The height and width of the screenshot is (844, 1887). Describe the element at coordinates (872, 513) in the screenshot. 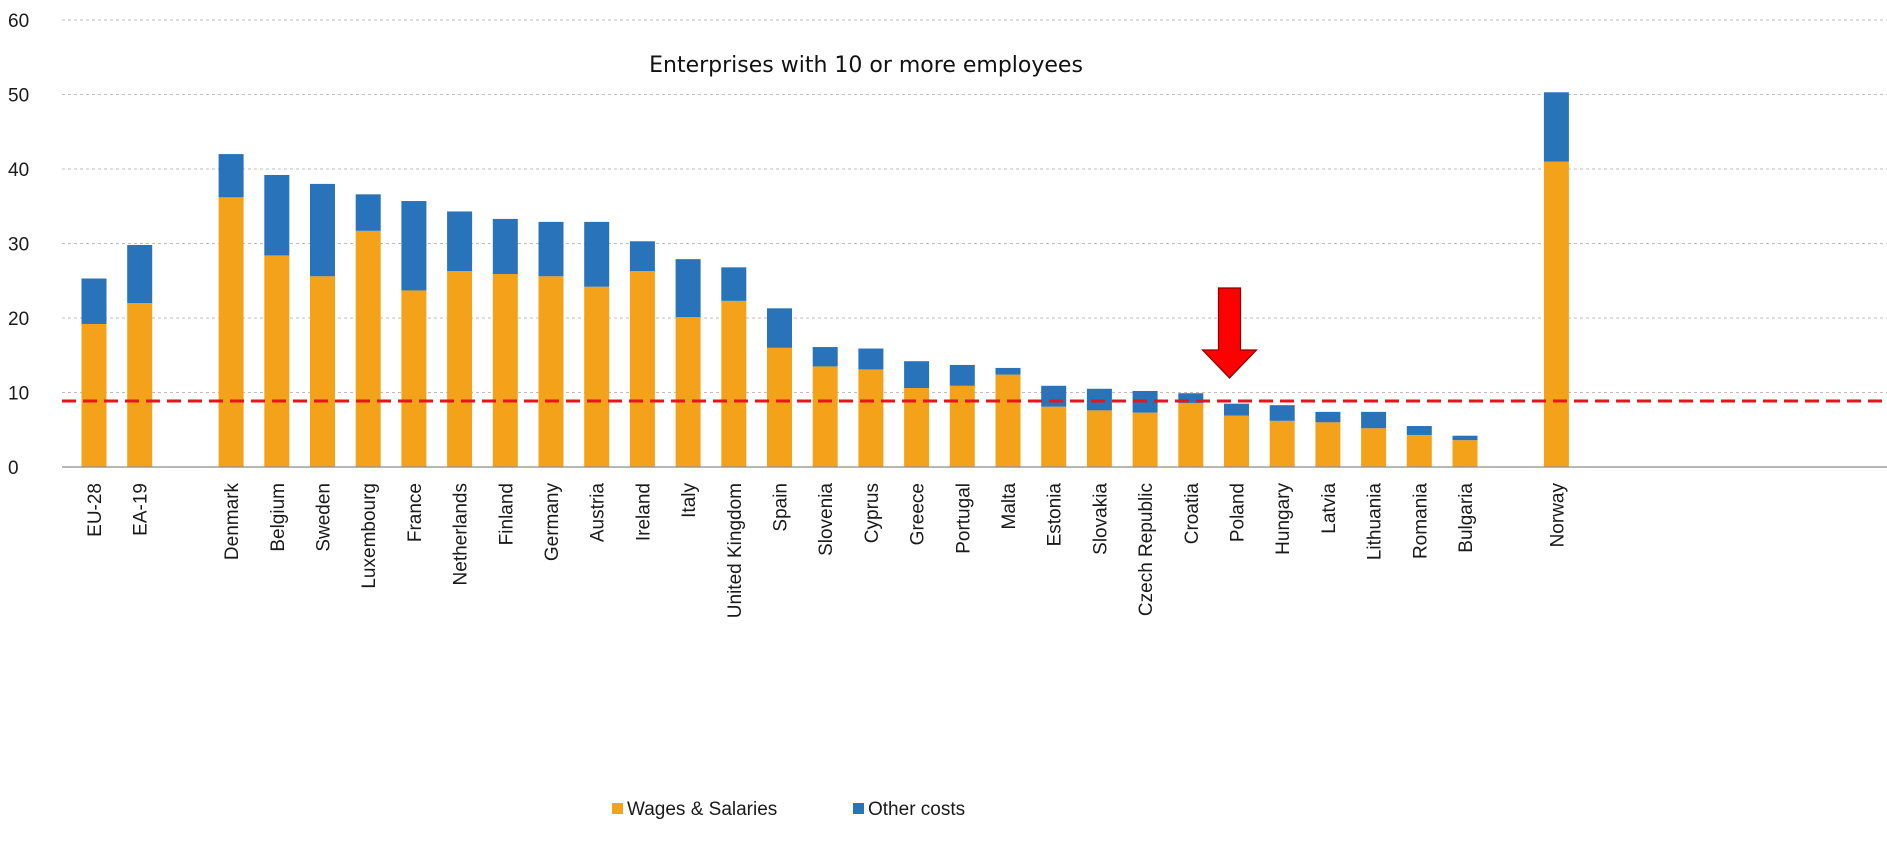

I see `x-tick-label: Cyprus` at that location.